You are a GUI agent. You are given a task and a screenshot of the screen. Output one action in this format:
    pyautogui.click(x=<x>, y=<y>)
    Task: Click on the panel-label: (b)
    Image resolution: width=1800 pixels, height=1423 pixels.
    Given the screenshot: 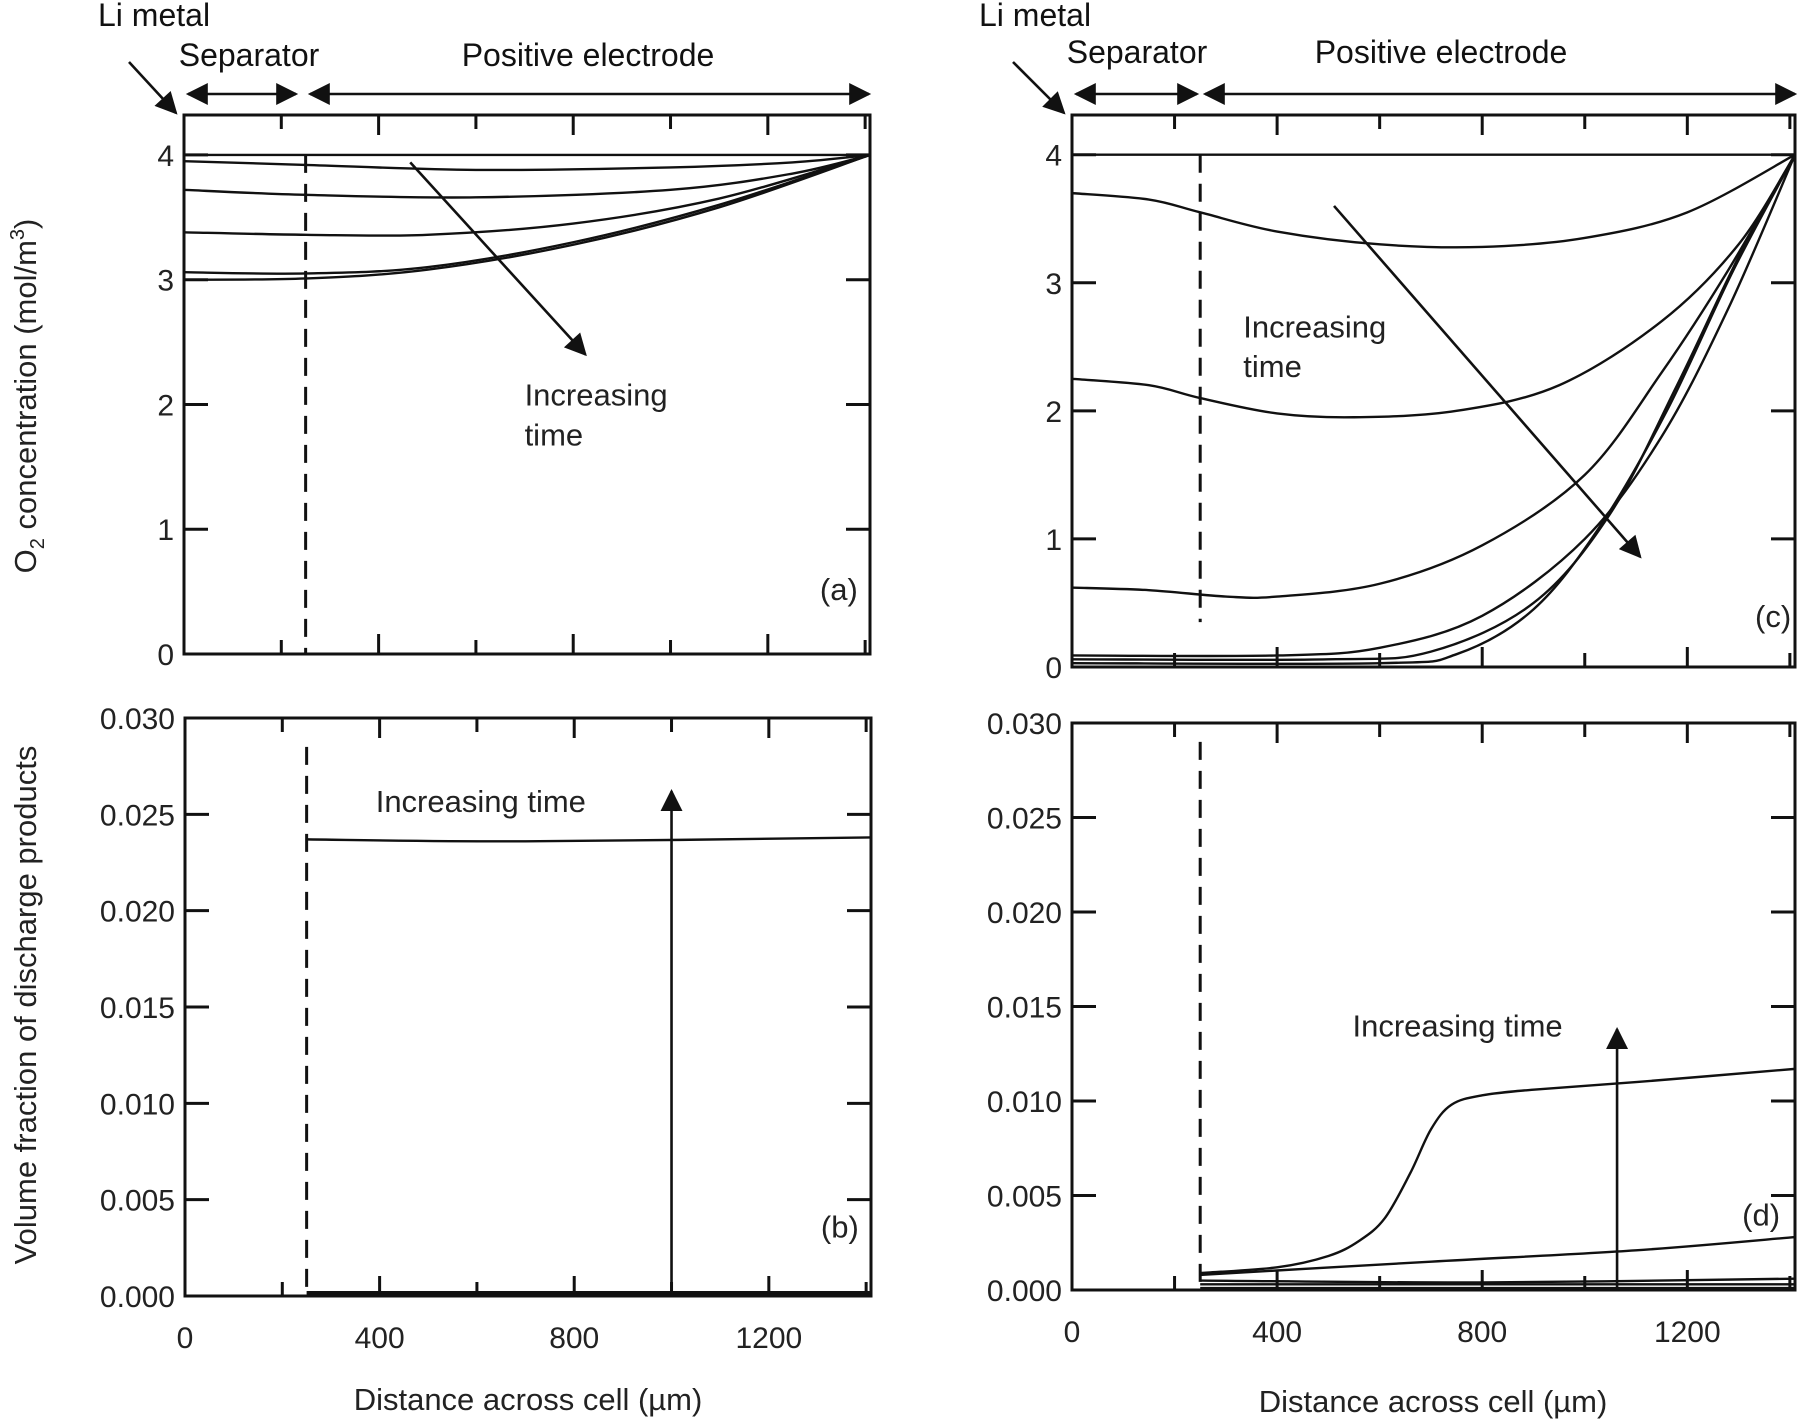 What is the action you would take?
    pyautogui.click(x=840, y=1227)
    